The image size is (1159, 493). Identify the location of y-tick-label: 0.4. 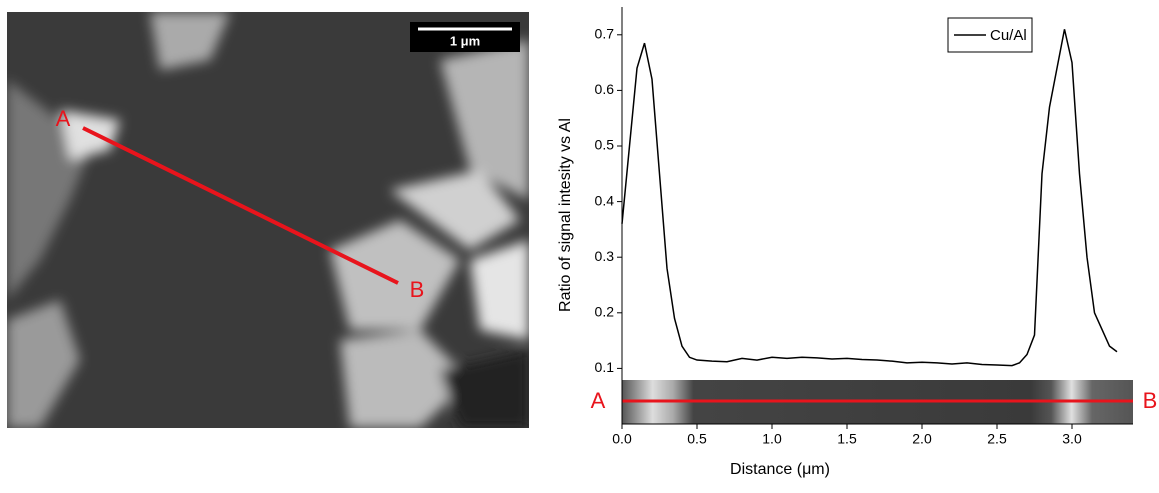
(605, 200).